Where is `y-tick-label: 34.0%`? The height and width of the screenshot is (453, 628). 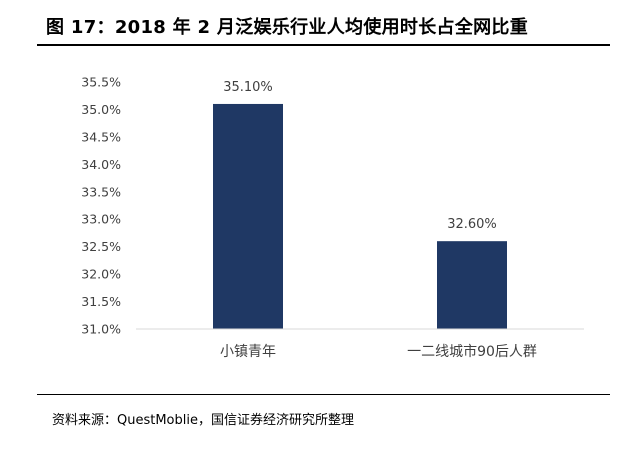 y-tick-label: 34.0% is located at coordinates (101, 164).